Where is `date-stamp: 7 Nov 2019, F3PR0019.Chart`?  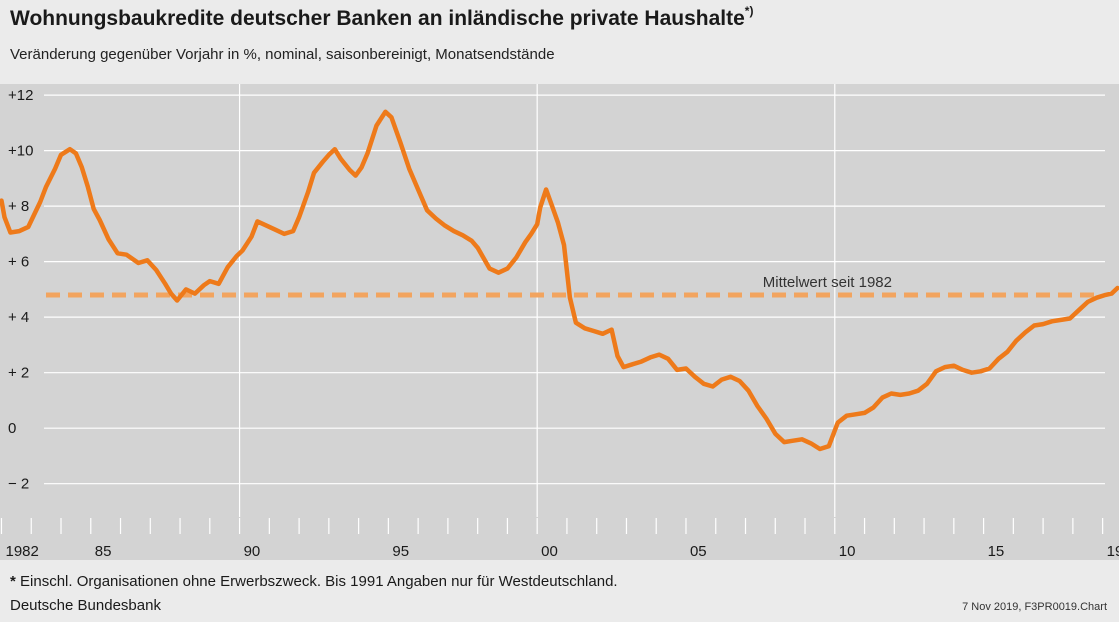
date-stamp: 7 Nov 2019, F3PR0019.Chart is located at coordinates (1034, 607).